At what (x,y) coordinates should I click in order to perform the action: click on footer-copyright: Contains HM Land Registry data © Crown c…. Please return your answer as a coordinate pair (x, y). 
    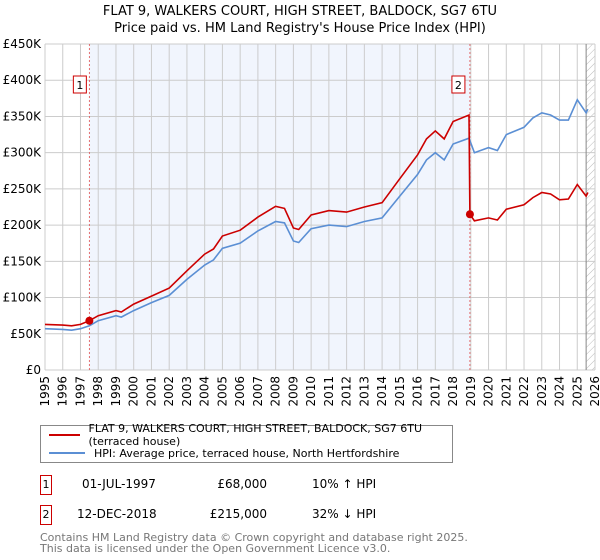
    Looking at the image, I should click on (254, 537).